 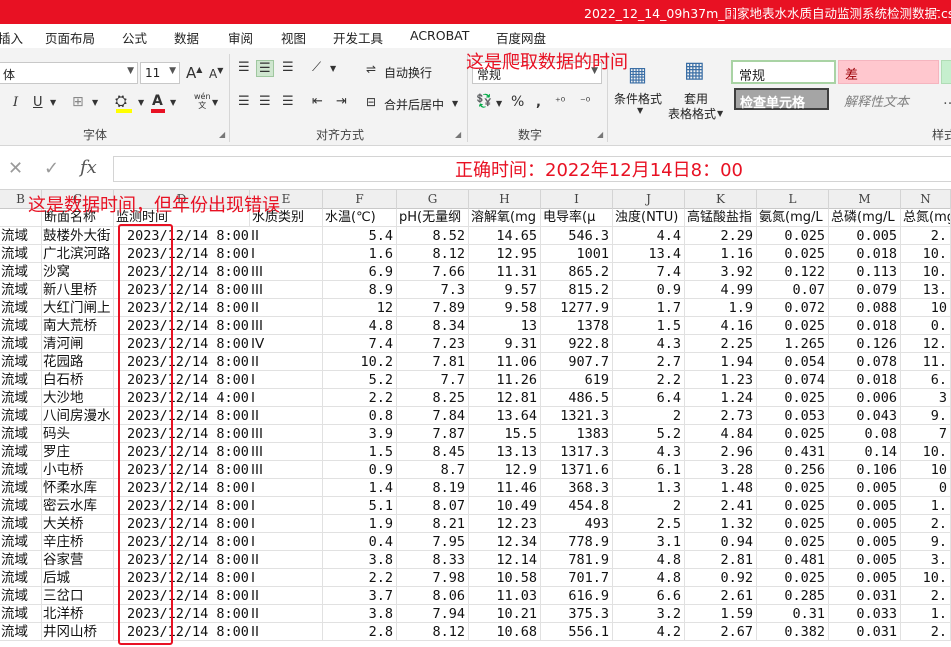 What do you see at coordinates (577, 614) in the screenshot?
I see `table-cell: 375.3` at bounding box center [577, 614].